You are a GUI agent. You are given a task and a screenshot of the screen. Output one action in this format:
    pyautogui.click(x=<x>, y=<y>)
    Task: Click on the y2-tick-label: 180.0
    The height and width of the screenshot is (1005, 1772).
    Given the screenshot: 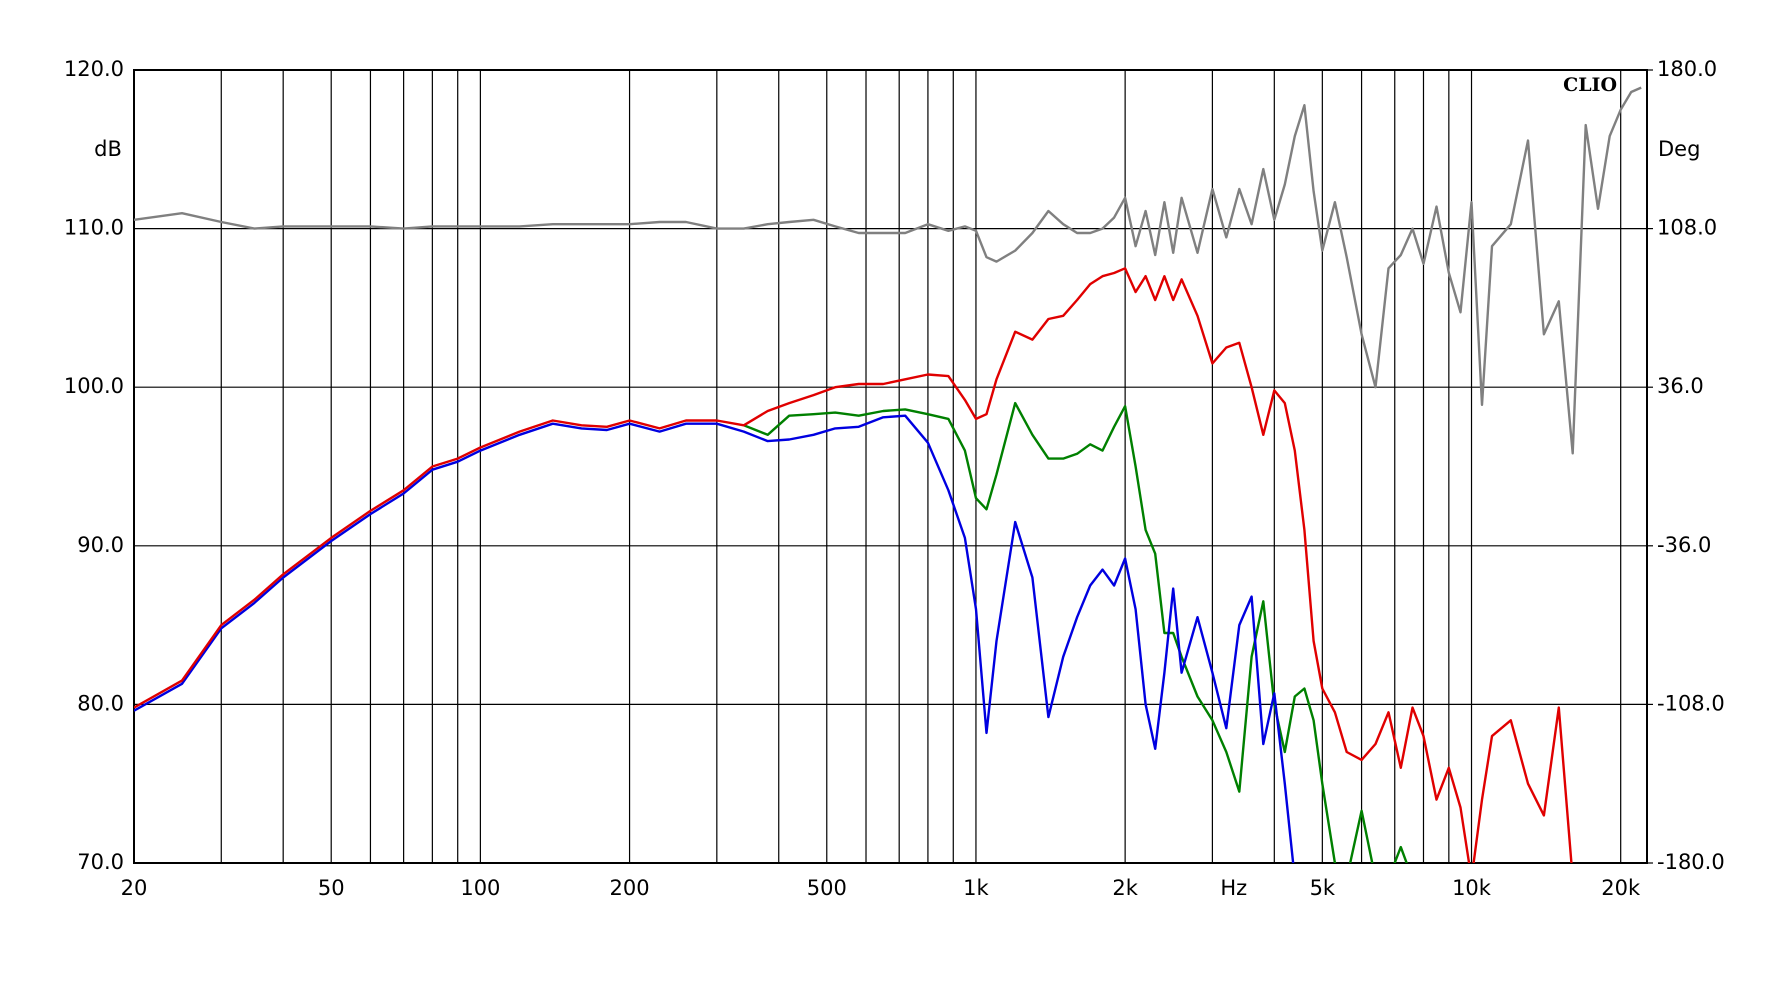 What is the action you would take?
    pyautogui.click(x=1687, y=69)
    